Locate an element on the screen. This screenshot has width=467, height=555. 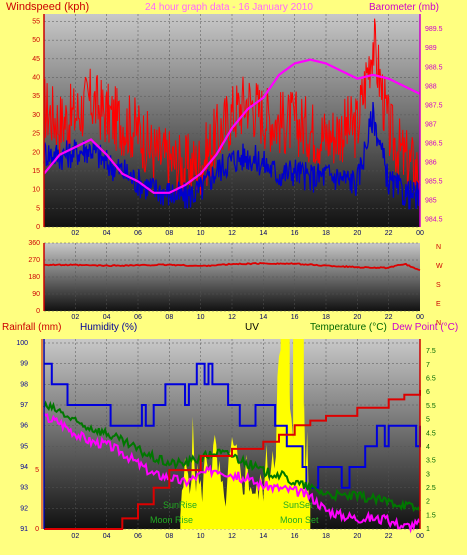
wind-y-tick: 50 is located at coordinates (36, 40).